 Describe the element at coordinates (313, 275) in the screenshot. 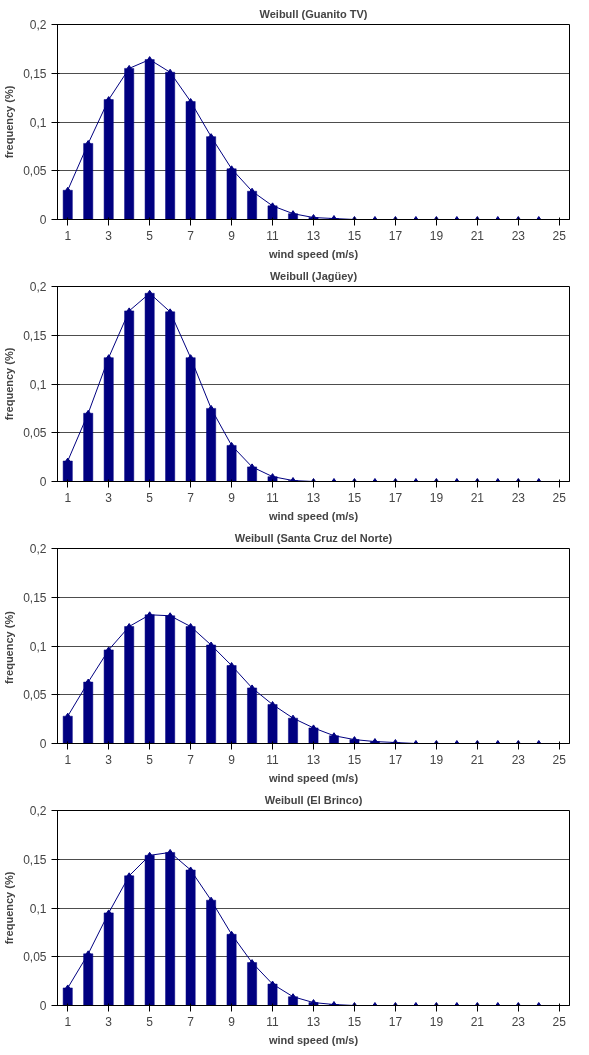

I see `chart-title: Weibull (Jagüey)` at that location.